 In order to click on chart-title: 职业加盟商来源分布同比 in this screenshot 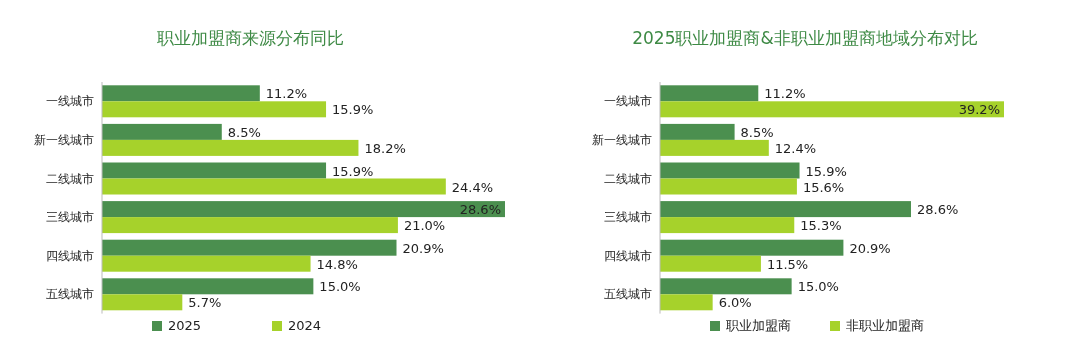, I will do `click(250, 38)`.